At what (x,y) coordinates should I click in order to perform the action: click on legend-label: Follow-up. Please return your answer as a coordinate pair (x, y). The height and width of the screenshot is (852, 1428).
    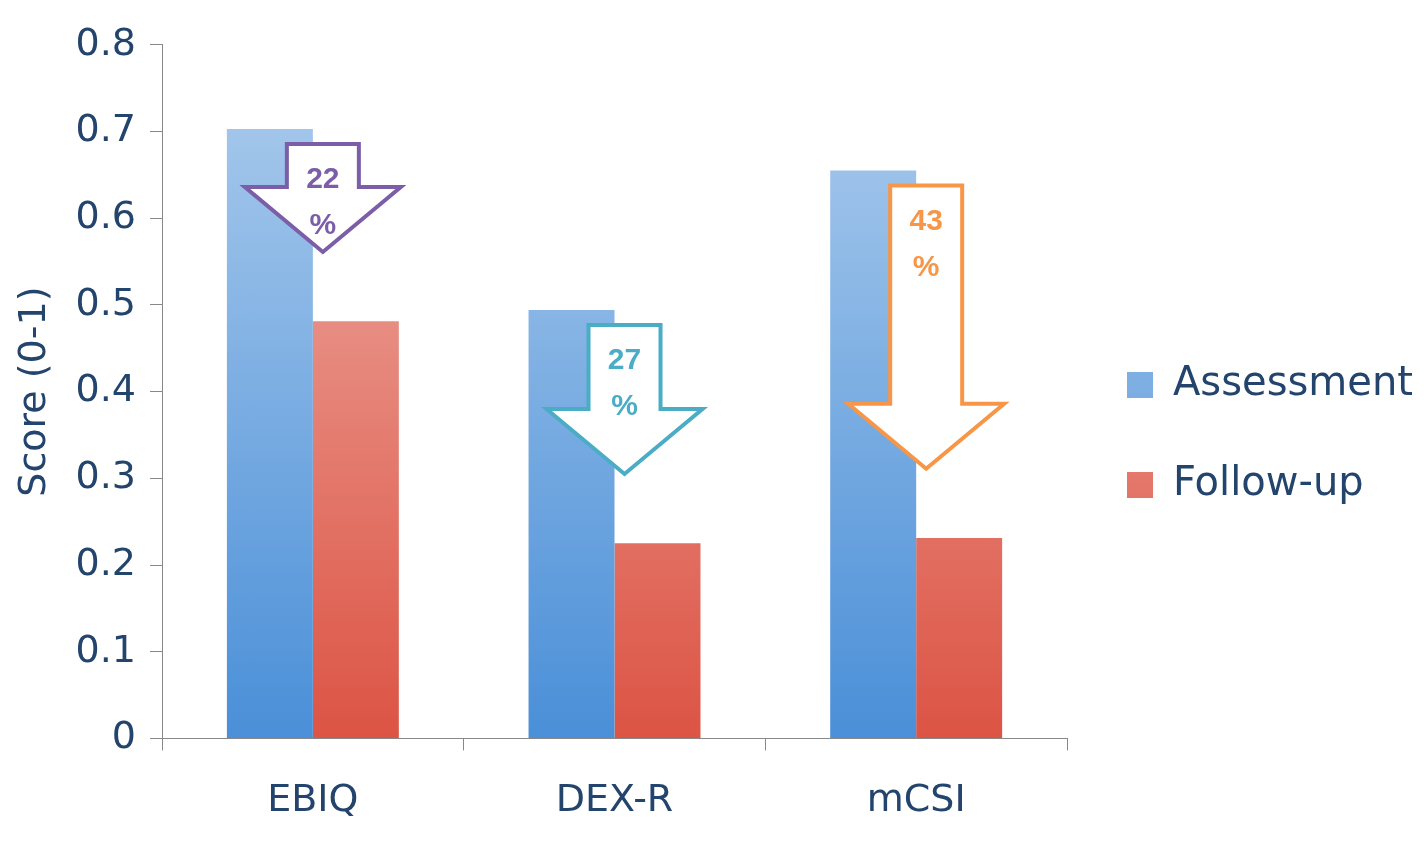
    Looking at the image, I should click on (1268, 481).